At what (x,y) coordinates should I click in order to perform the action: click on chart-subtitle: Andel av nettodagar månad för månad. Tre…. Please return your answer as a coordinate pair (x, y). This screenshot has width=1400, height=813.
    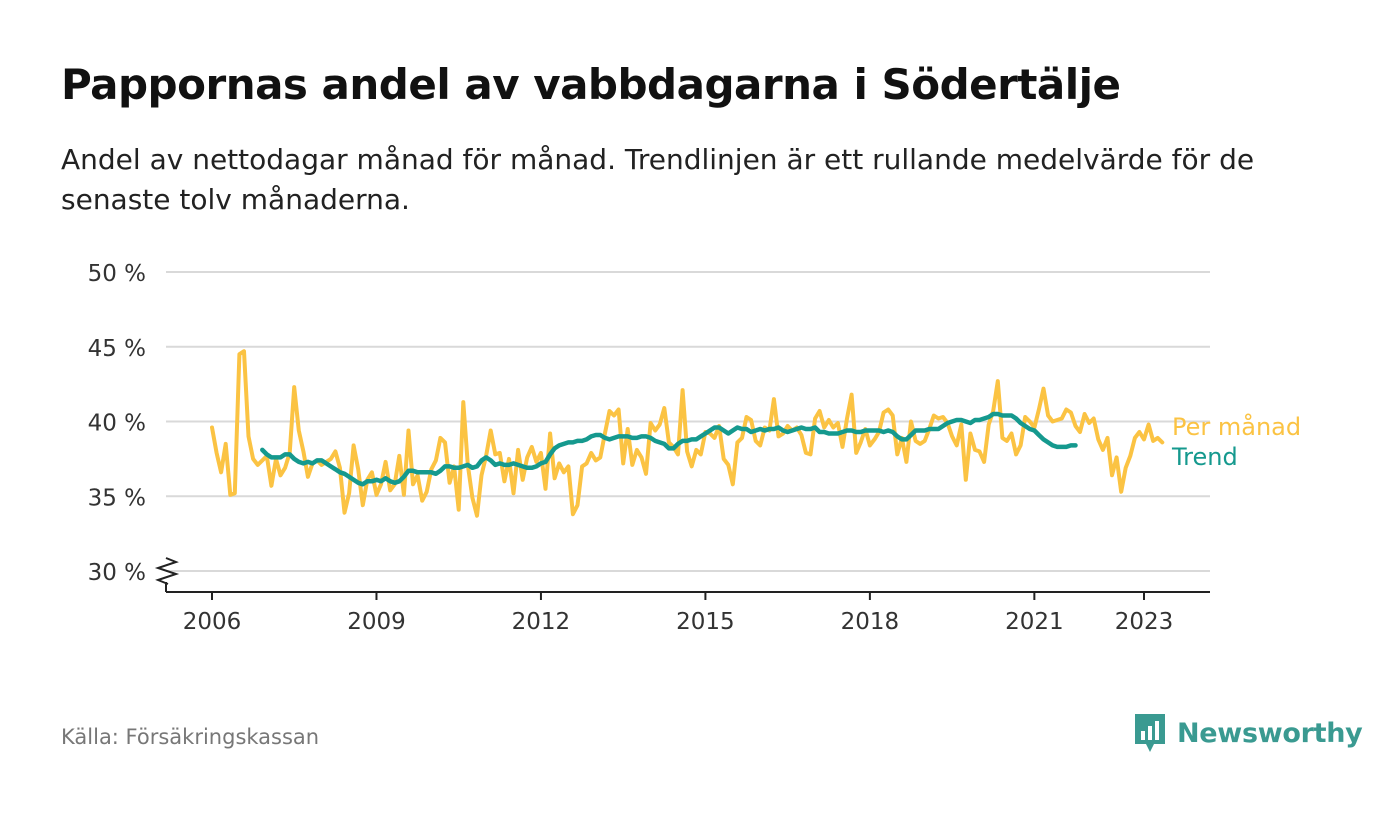
    Looking at the image, I should click on (658, 179).